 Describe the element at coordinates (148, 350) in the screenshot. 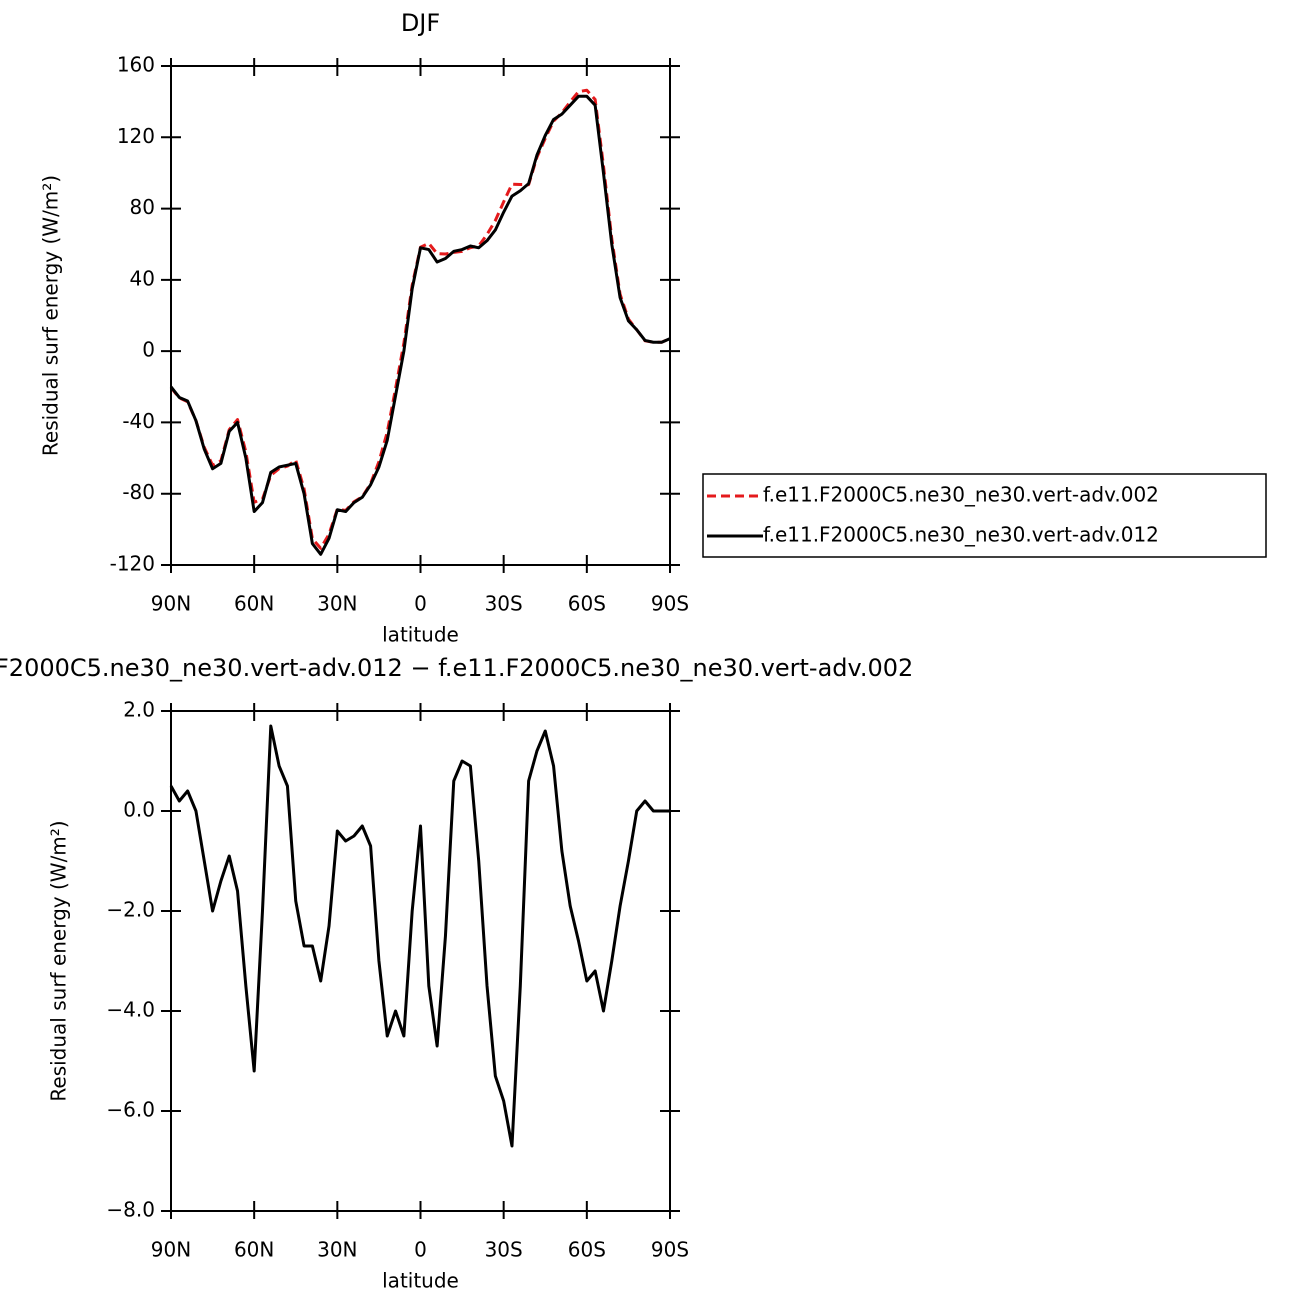

I see `y-tick-label: 0` at that location.